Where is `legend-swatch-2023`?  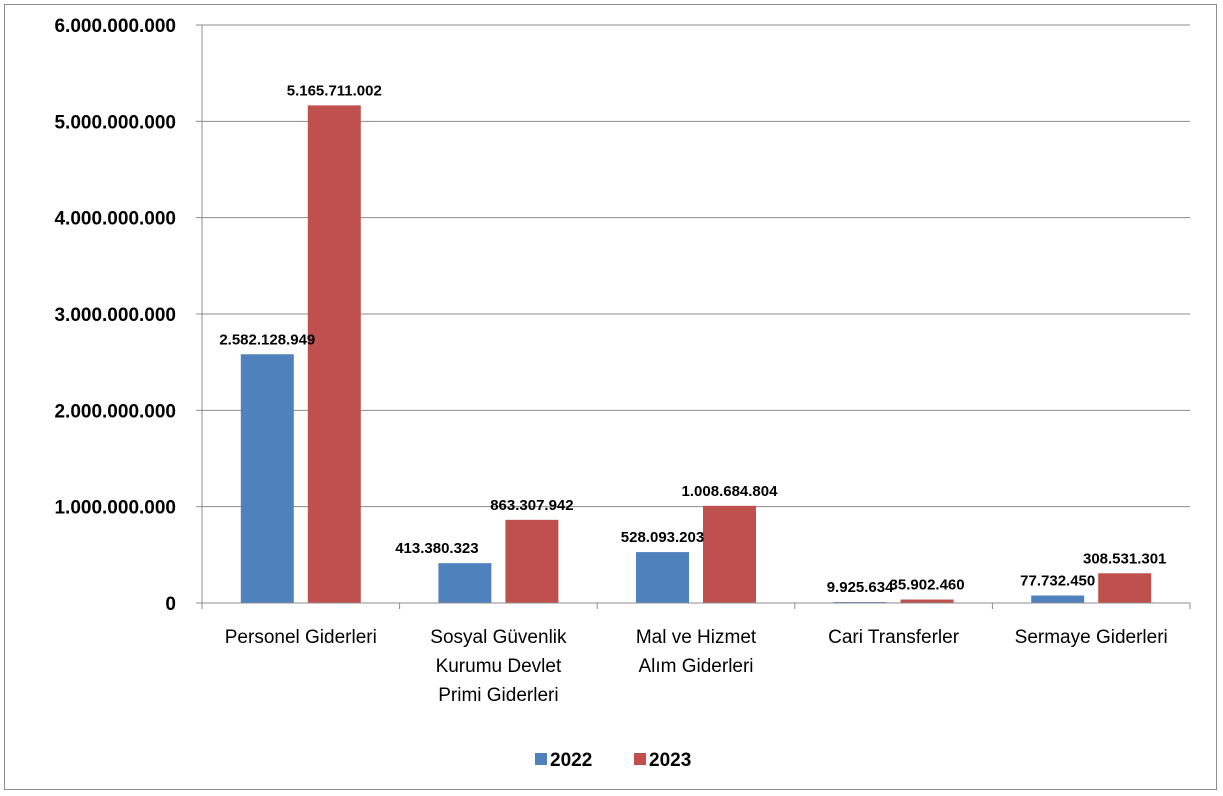 legend-swatch-2023 is located at coordinates (640, 759).